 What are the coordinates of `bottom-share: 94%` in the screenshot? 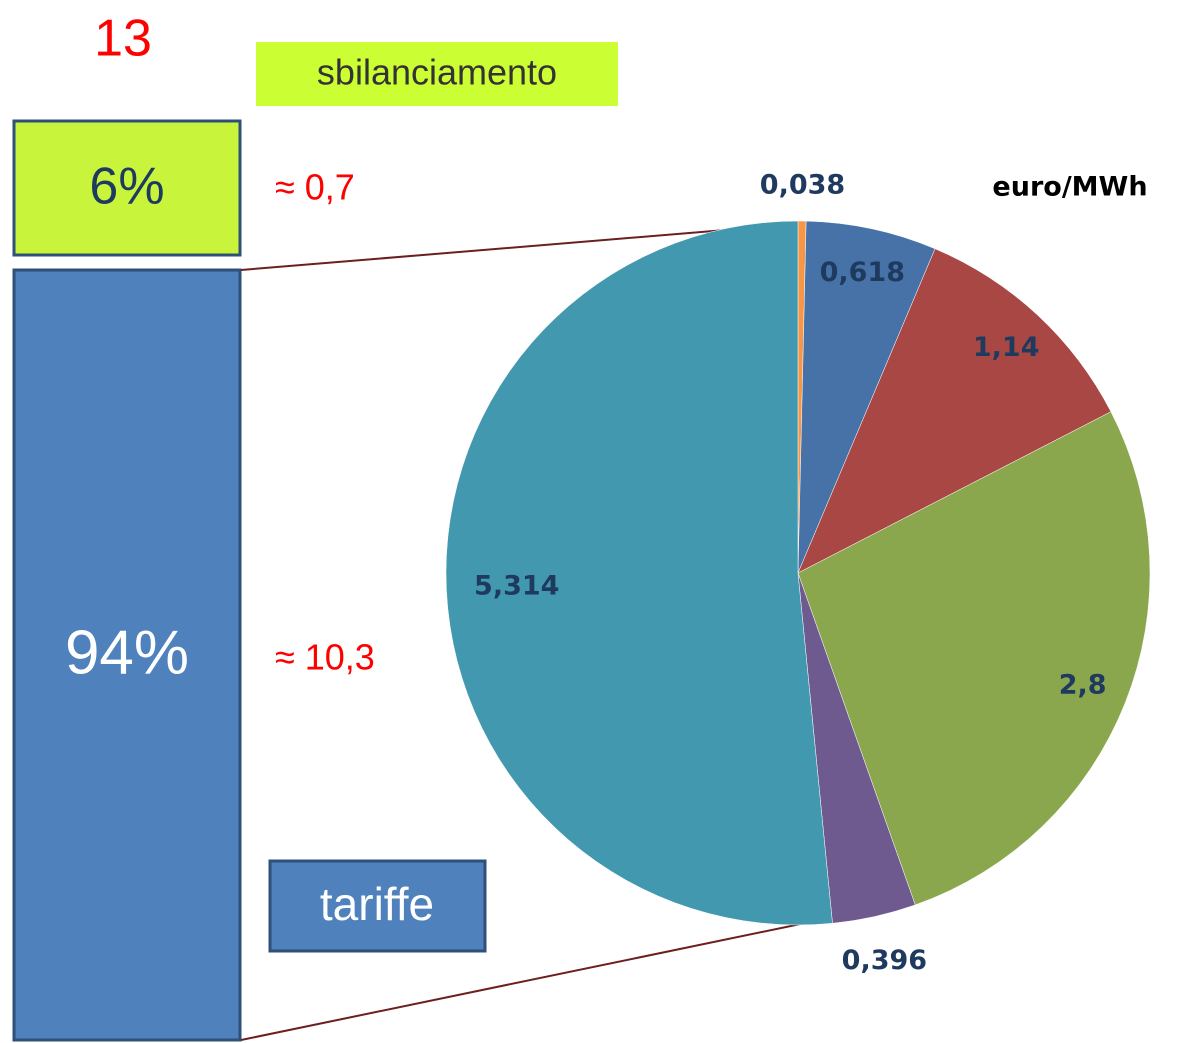 It's located at (127, 652).